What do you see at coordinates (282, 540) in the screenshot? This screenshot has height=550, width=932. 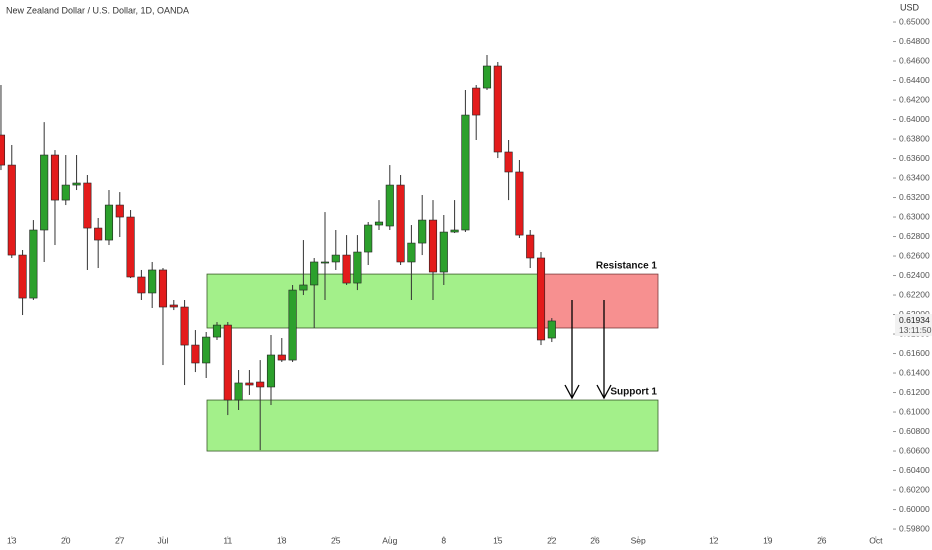 I see `x-tick-label: 18` at bounding box center [282, 540].